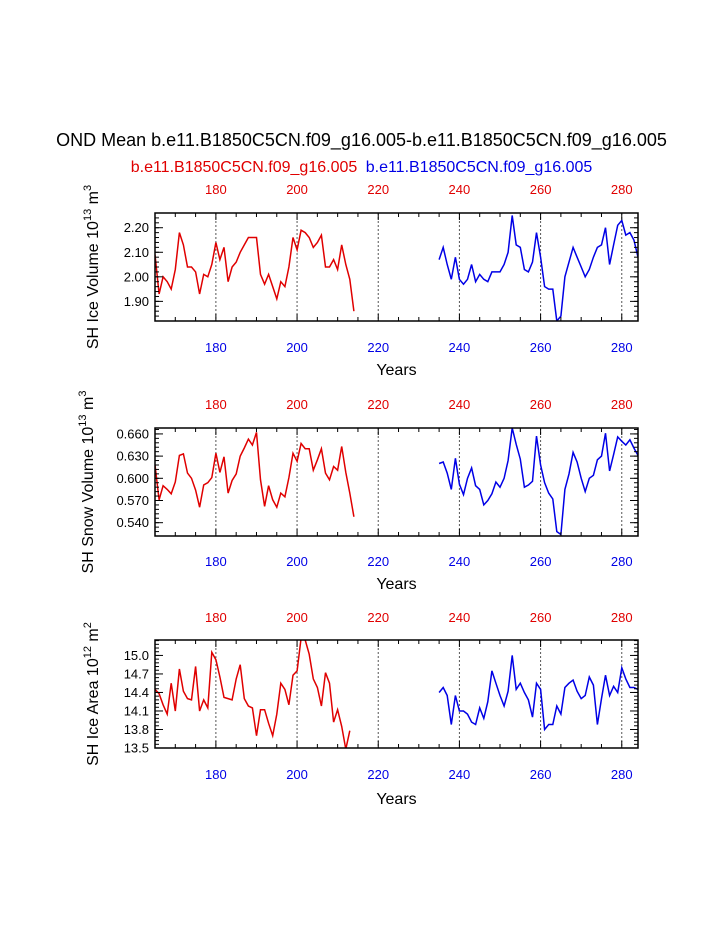 The image size is (723, 935). Describe the element at coordinates (136, 252) in the screenshot. I see `y-tick-label: 2.10` at that location.